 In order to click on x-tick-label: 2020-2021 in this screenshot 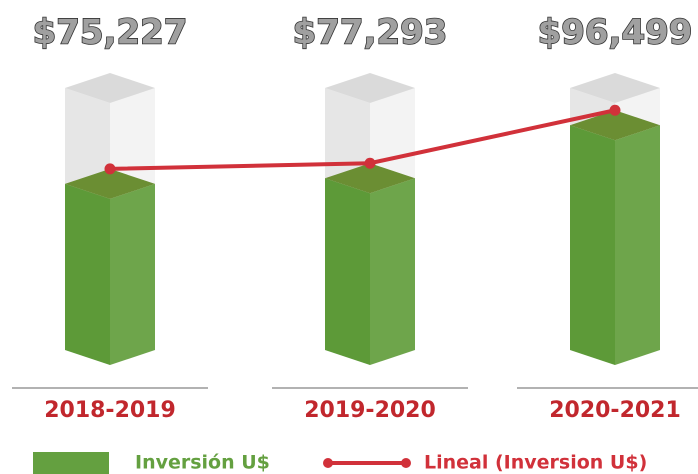, I will do `click(615, 410)`.